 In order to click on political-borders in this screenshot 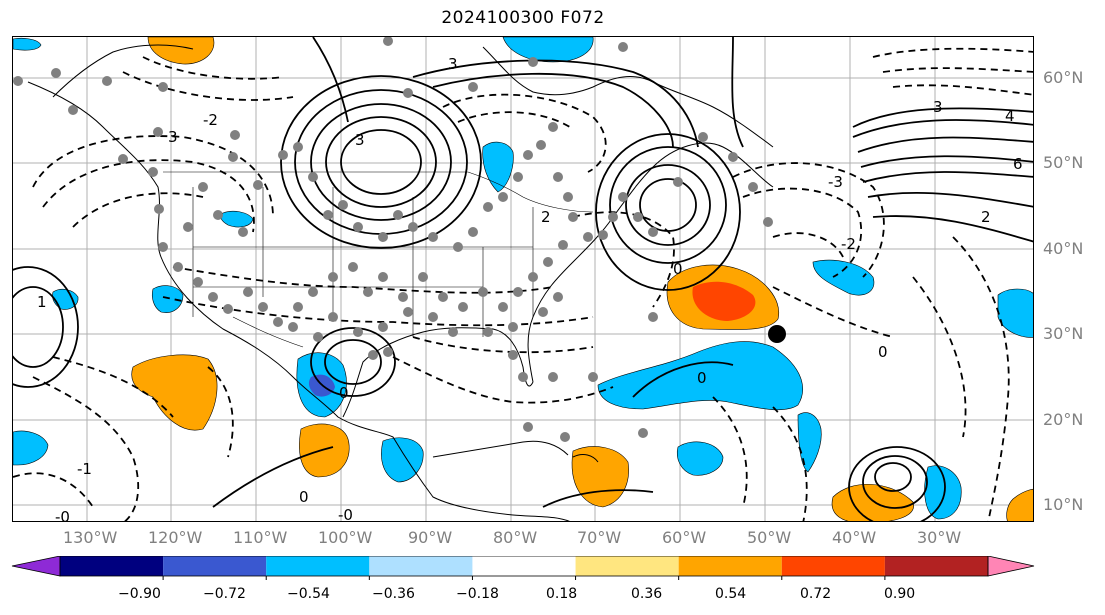, I will do `click(378, 259)`.